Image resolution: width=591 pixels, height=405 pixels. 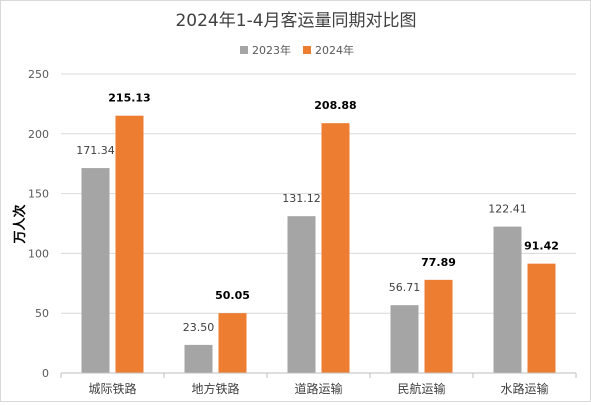 What do you see at coordinates (318, 388) in the screenshot?
I see `x-tick-label: 道路运输` at bounding box center [318, 388].